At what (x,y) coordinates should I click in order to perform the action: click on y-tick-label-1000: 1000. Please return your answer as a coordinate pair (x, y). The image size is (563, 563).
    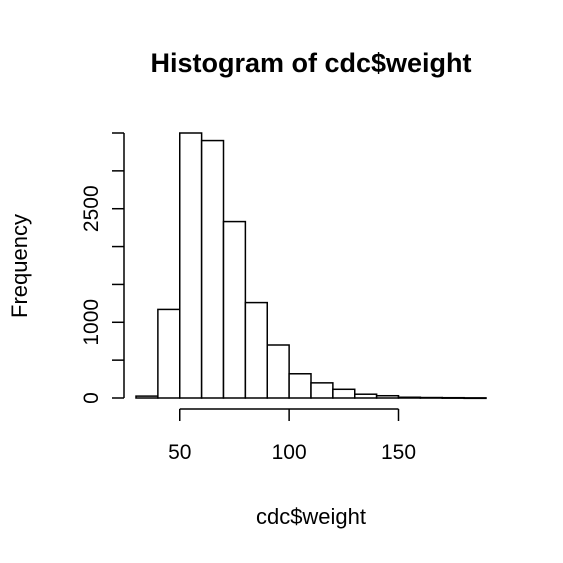
    Looking at the image, I should click on (91, 322).